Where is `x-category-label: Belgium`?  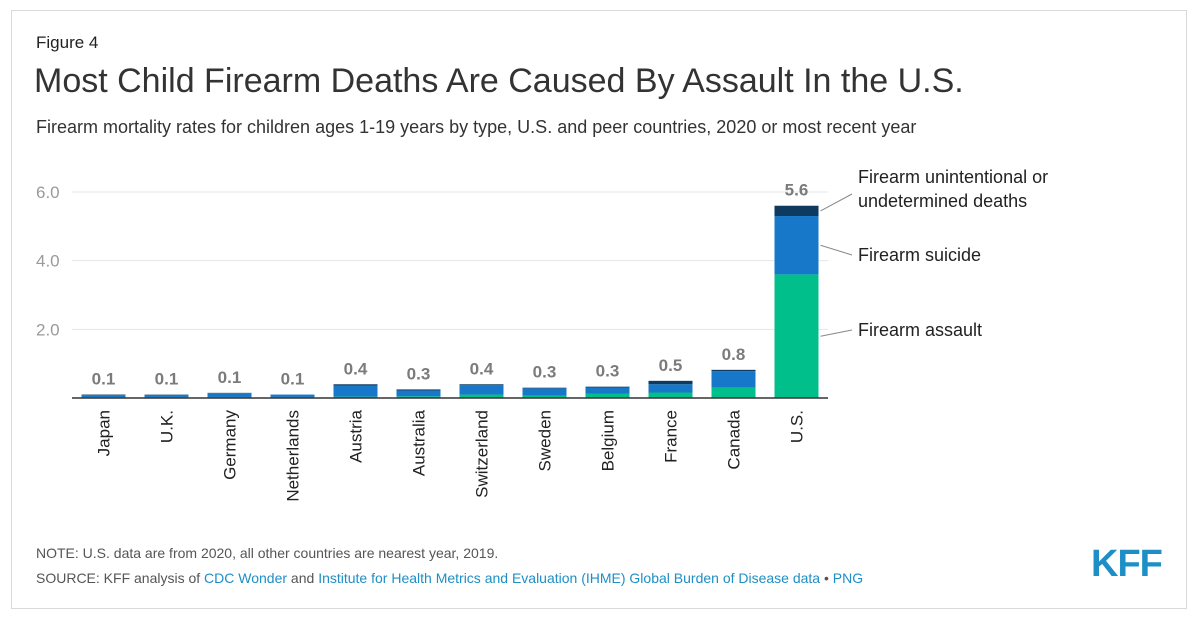 x-category-label: Belgium is located at coordinates (608, 440).